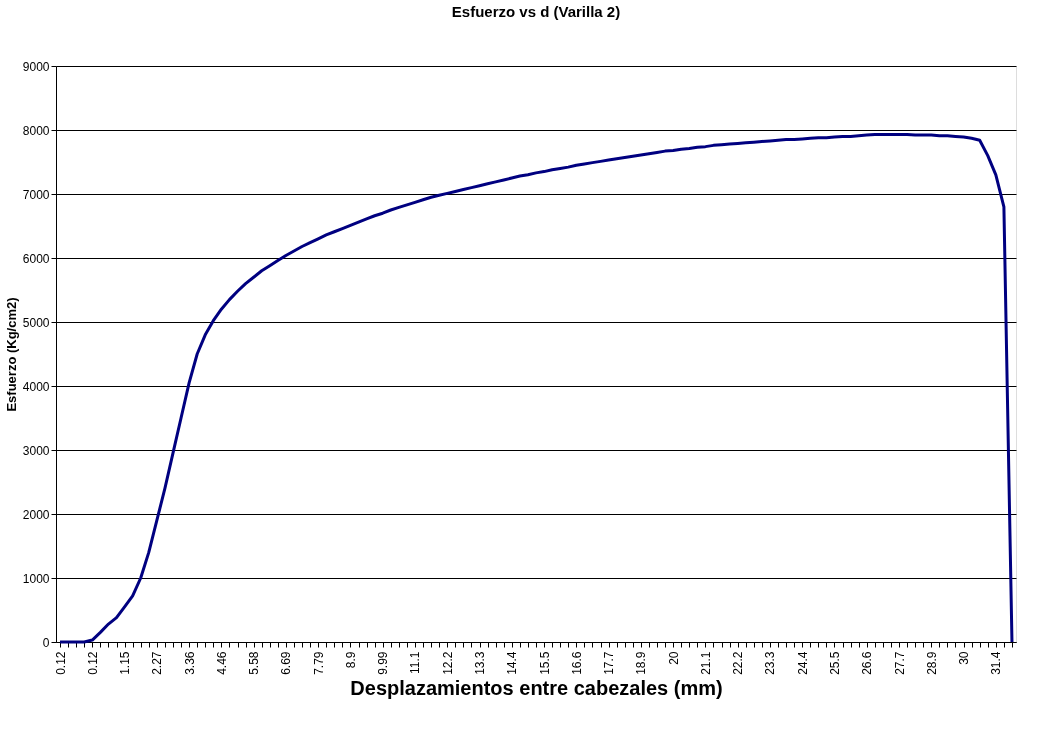 The width and height of the screenshot is (1049, 744). What do you see at coordinates (46, 642) in the screenshot?
I see `y-tick-label: 0` at bounding box center [46, 642].